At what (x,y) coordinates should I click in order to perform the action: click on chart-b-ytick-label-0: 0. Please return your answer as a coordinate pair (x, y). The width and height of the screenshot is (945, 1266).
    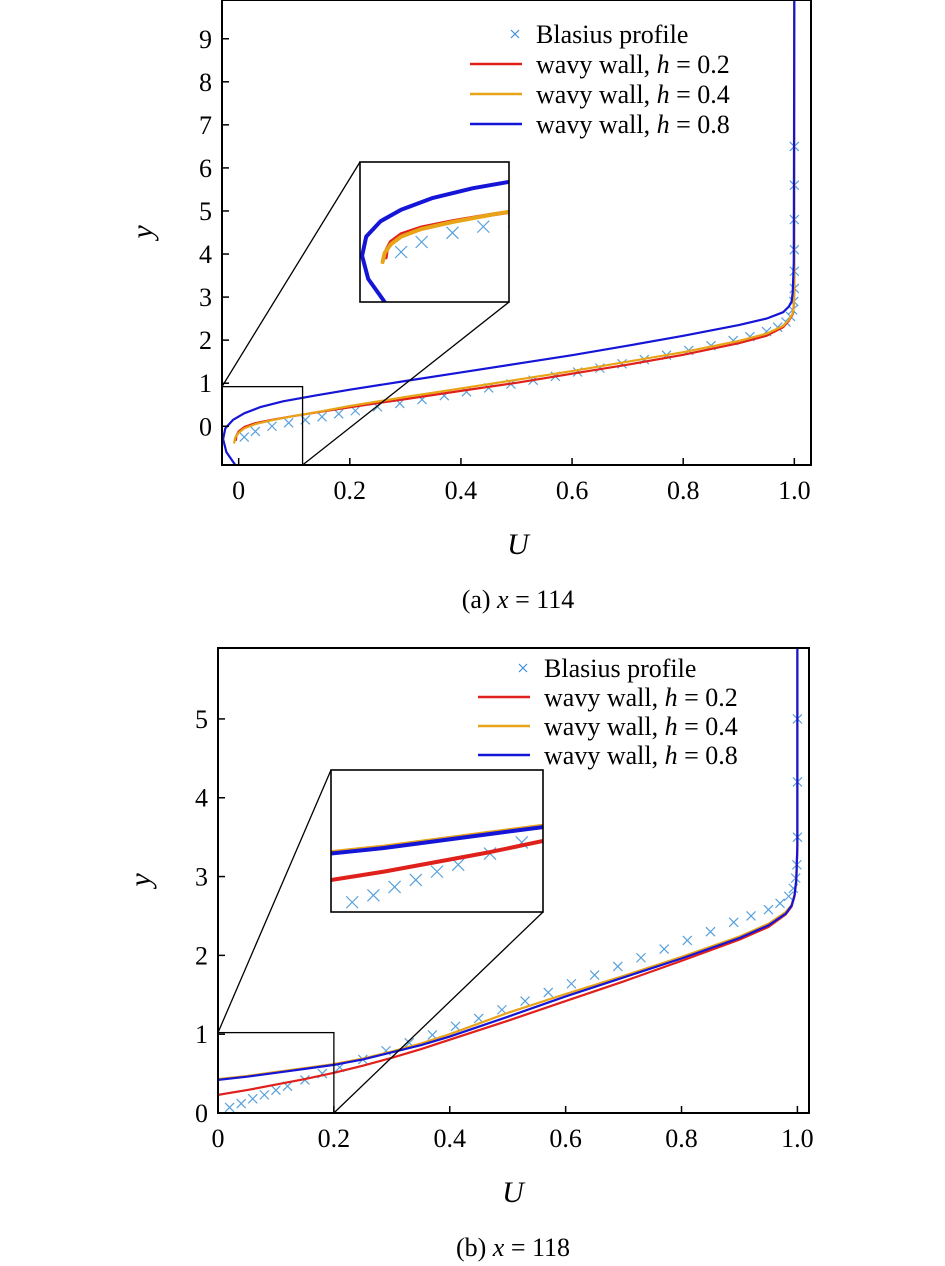
    Looking at the image, I should click on (201, 1113).